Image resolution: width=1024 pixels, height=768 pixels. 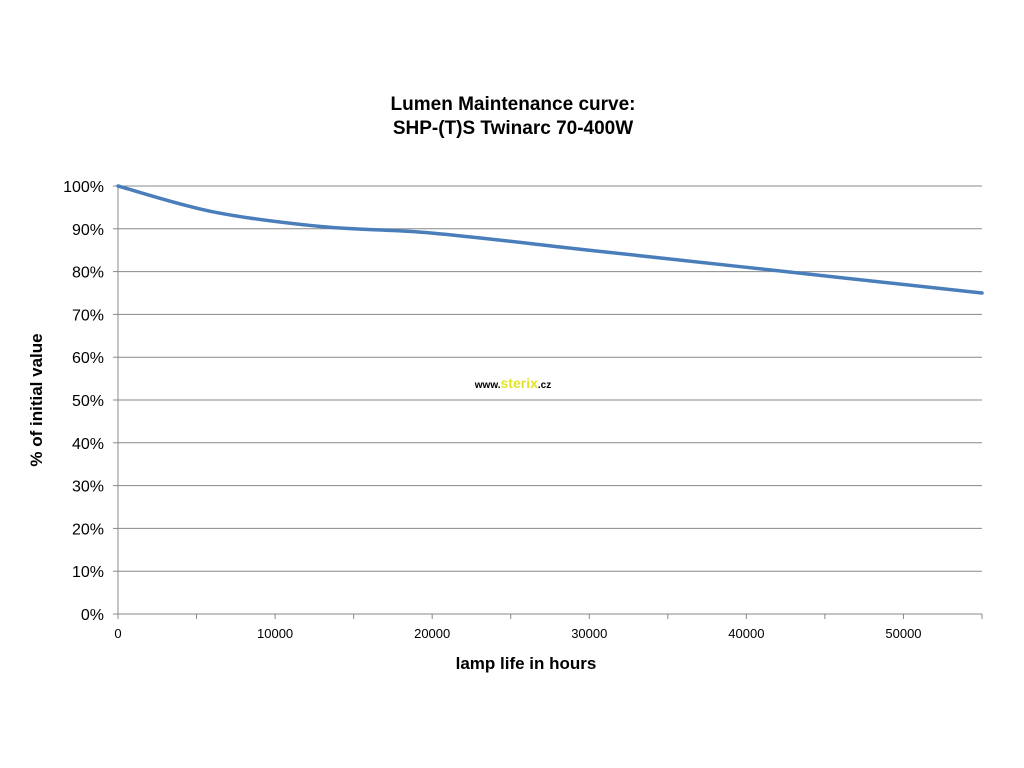 What do you see at coordinates (903, 633) in the screenshot?
I see `x-tick-label: 50000` at bounding box center [903, 633].